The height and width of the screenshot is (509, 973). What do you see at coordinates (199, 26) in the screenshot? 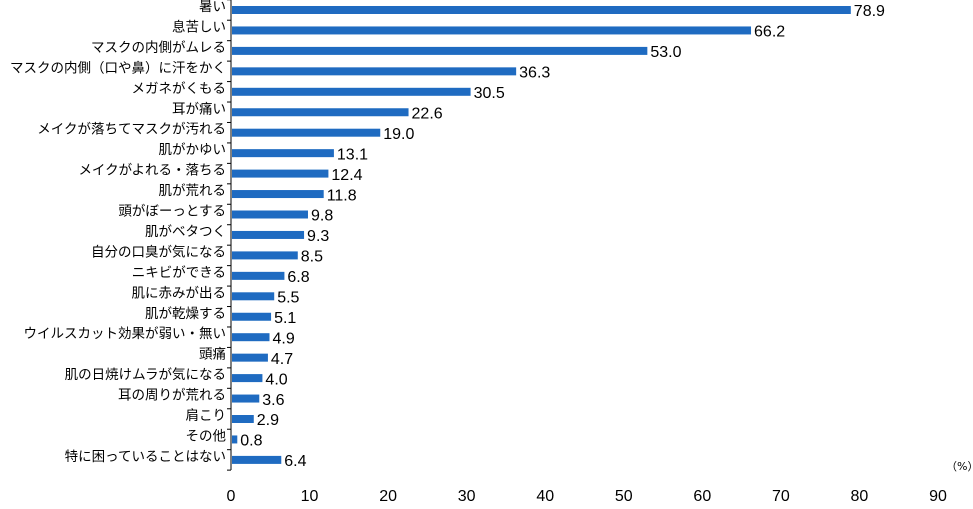
I see `category-label: 息苦しい` at bounding box center [199, 26].